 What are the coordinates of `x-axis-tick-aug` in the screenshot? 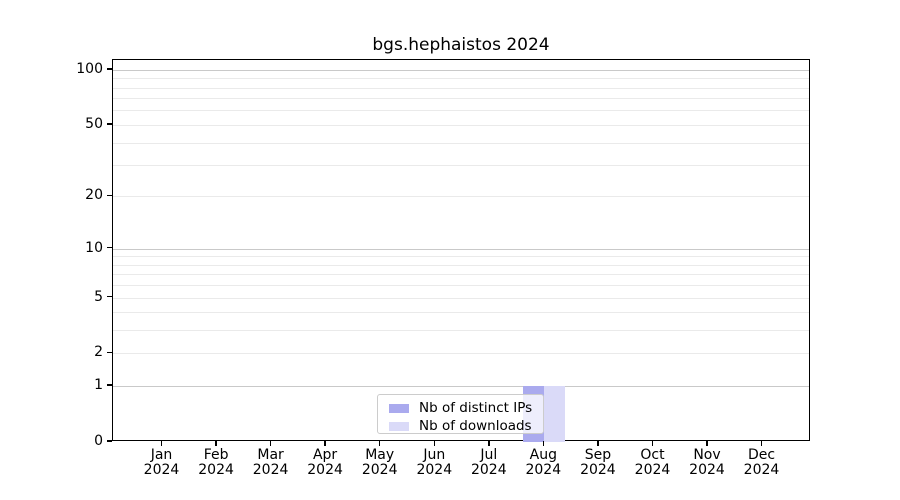 It's located at (543, 443).